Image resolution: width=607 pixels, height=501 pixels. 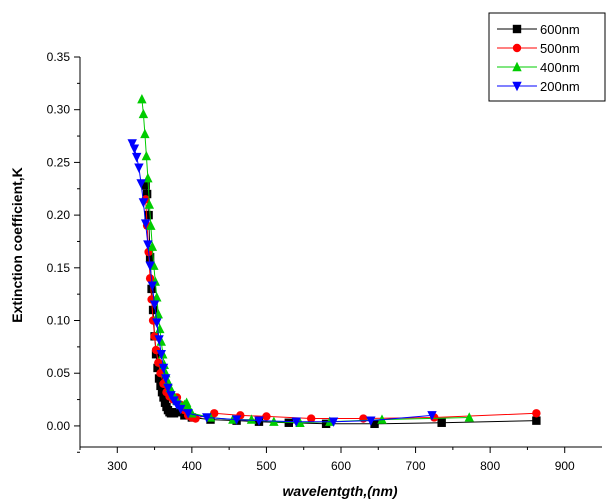 What do you see at coordinates (560, 48) in the screenshot?
I see `legend-label: 500nm` at bounding box center [560, 48].